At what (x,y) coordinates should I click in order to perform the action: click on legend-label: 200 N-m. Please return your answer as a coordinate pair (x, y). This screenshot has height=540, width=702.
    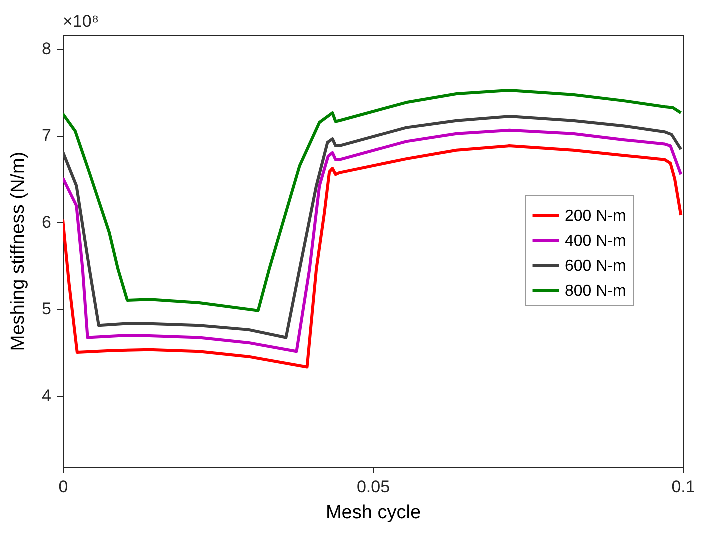
    Looking at the image, I should click on (595, 216).